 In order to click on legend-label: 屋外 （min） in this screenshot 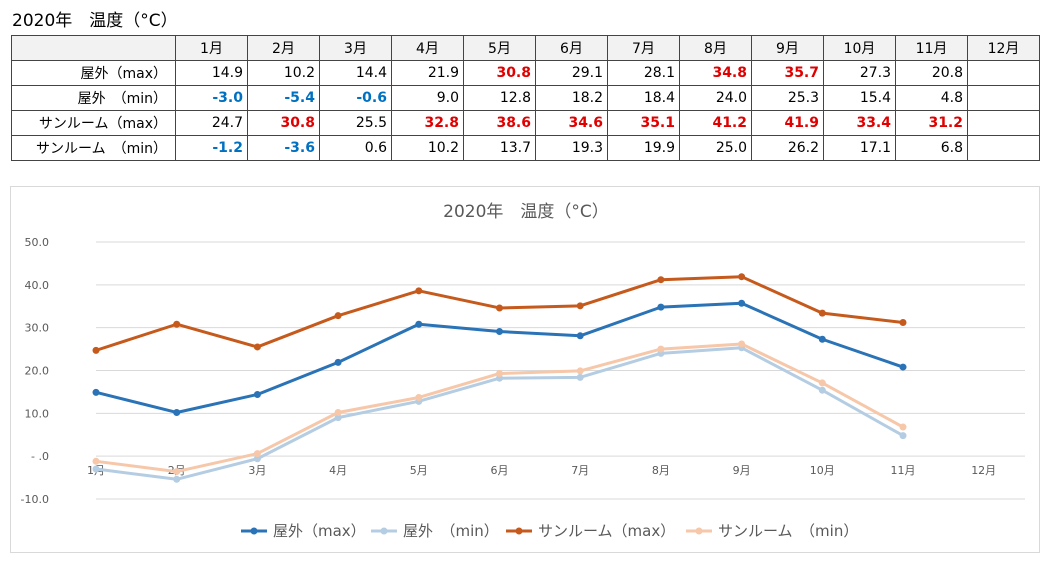, I will do `click(451, 531)`.